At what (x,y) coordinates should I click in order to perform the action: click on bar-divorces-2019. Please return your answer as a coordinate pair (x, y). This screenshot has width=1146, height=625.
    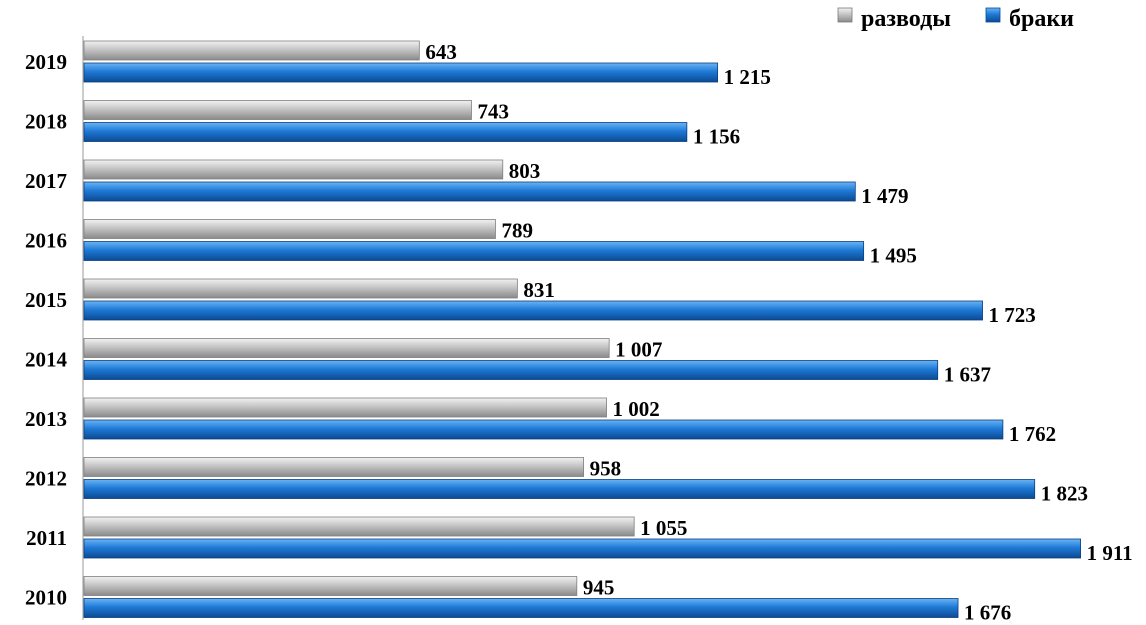
    Looking at the image, I should click on (251, 50).